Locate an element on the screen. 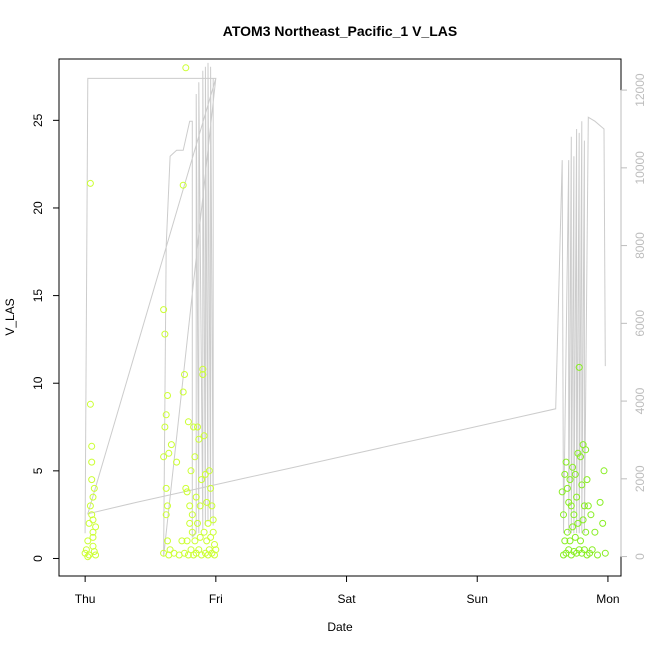  y-axis-label: V_LAS is located at coordinates (10, 316).